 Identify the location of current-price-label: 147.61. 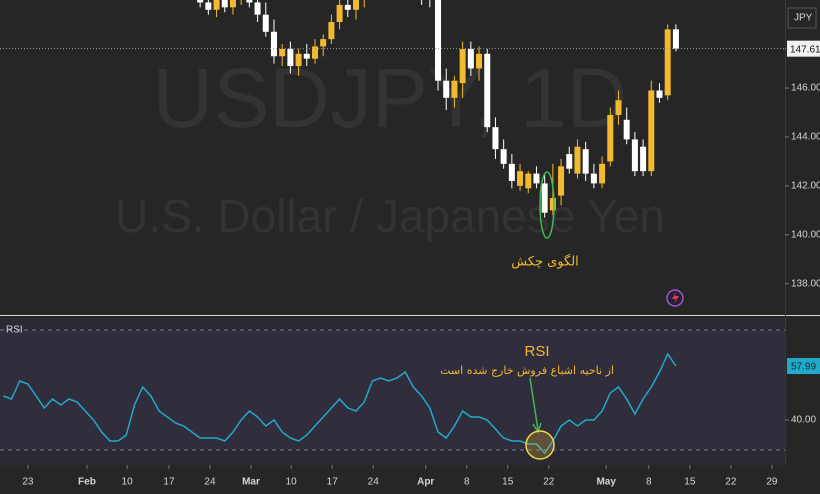
(805, 49).